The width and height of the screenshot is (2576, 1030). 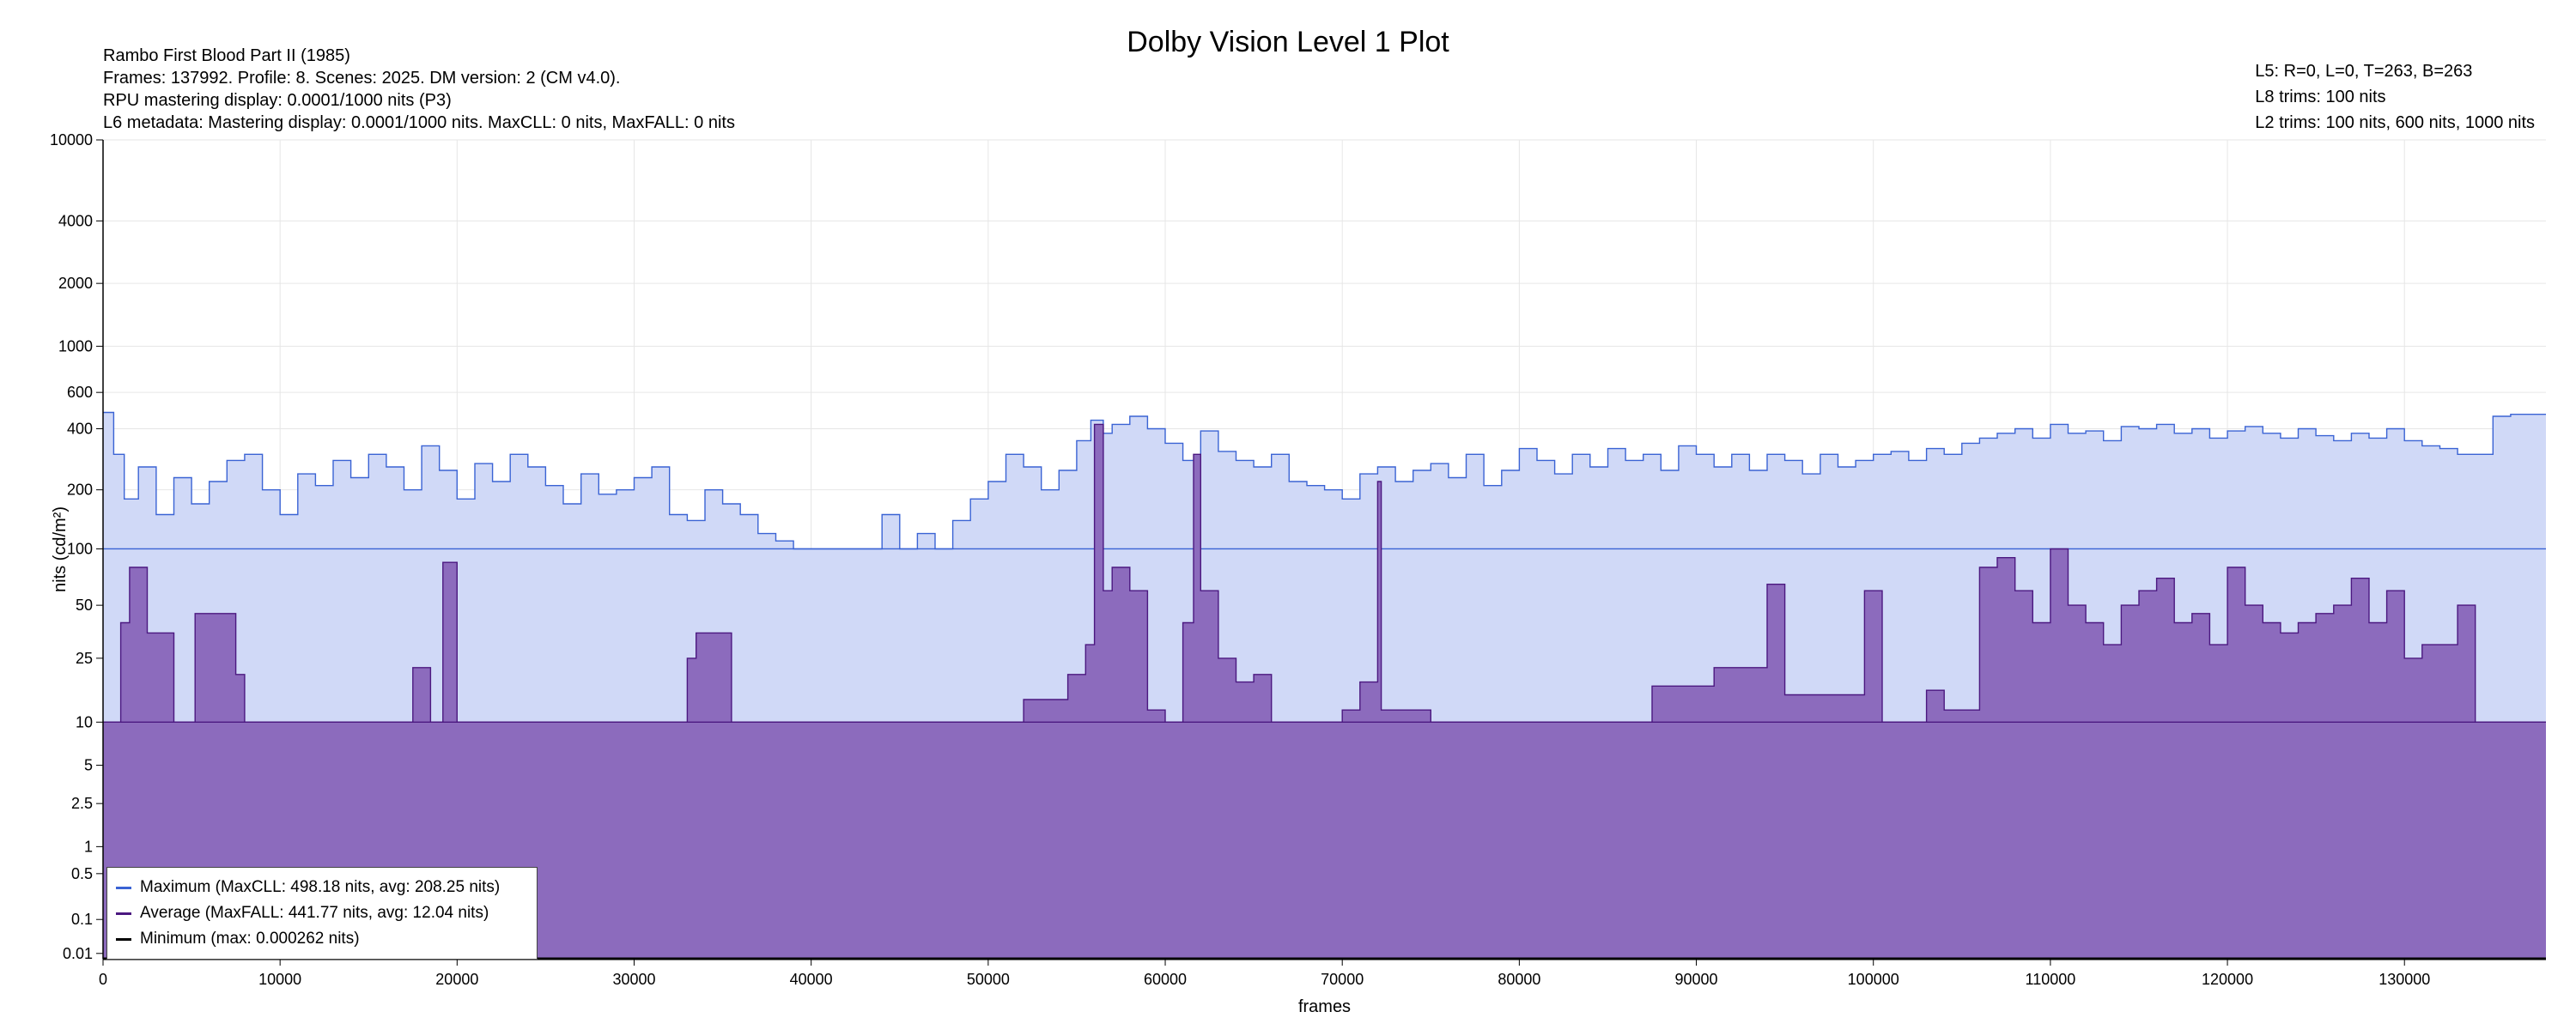 What do you see at coordinates (1342, 979) in the screenshot?
I see `x-tick-label: 70000` at bounding box center [1342, 979].